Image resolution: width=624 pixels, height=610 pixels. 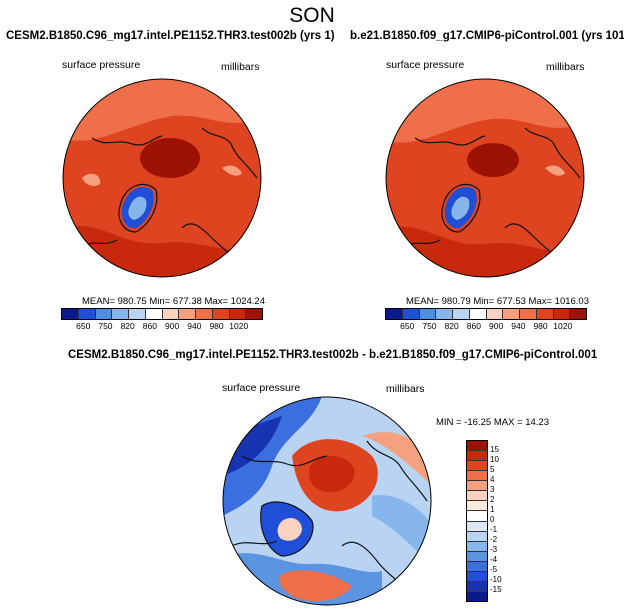 What do you see at coordinates (494, 529) in the screenshot?
I see `diff-colorbar-tick-label: -1` at bounding box center [494, 529].